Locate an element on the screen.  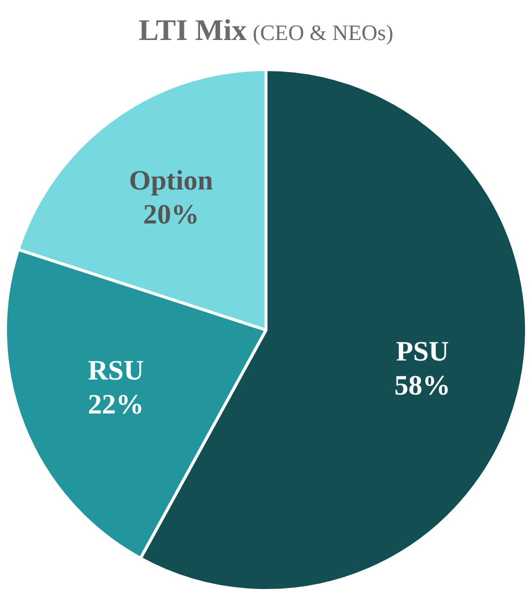
slice-label: Option is located at coordinates (171, 181).